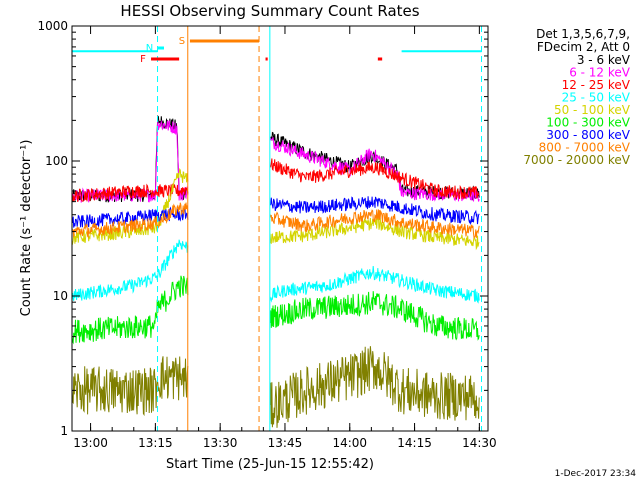 Image resolution: width=640 pixels, height=480 pixels. Describe the element at coordinates (56, 161) in the screenshot. I see `y-tick-label-3: 100` at that location.